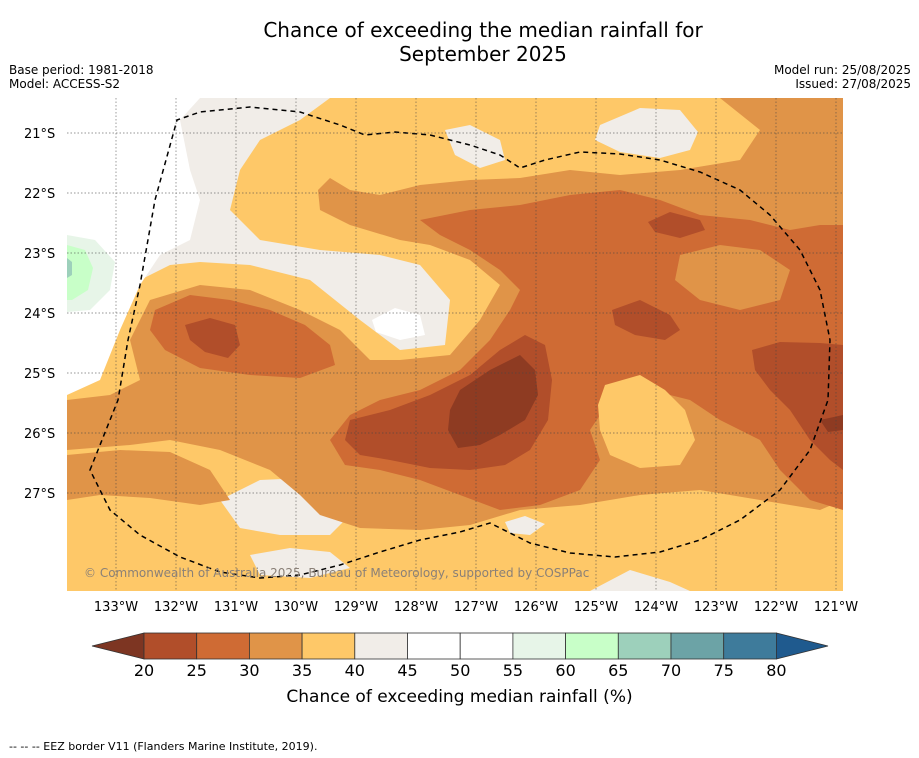 This screenshot has height=758, width=919. I want to click on region-30-35-hole-east2, so click(732, 277).